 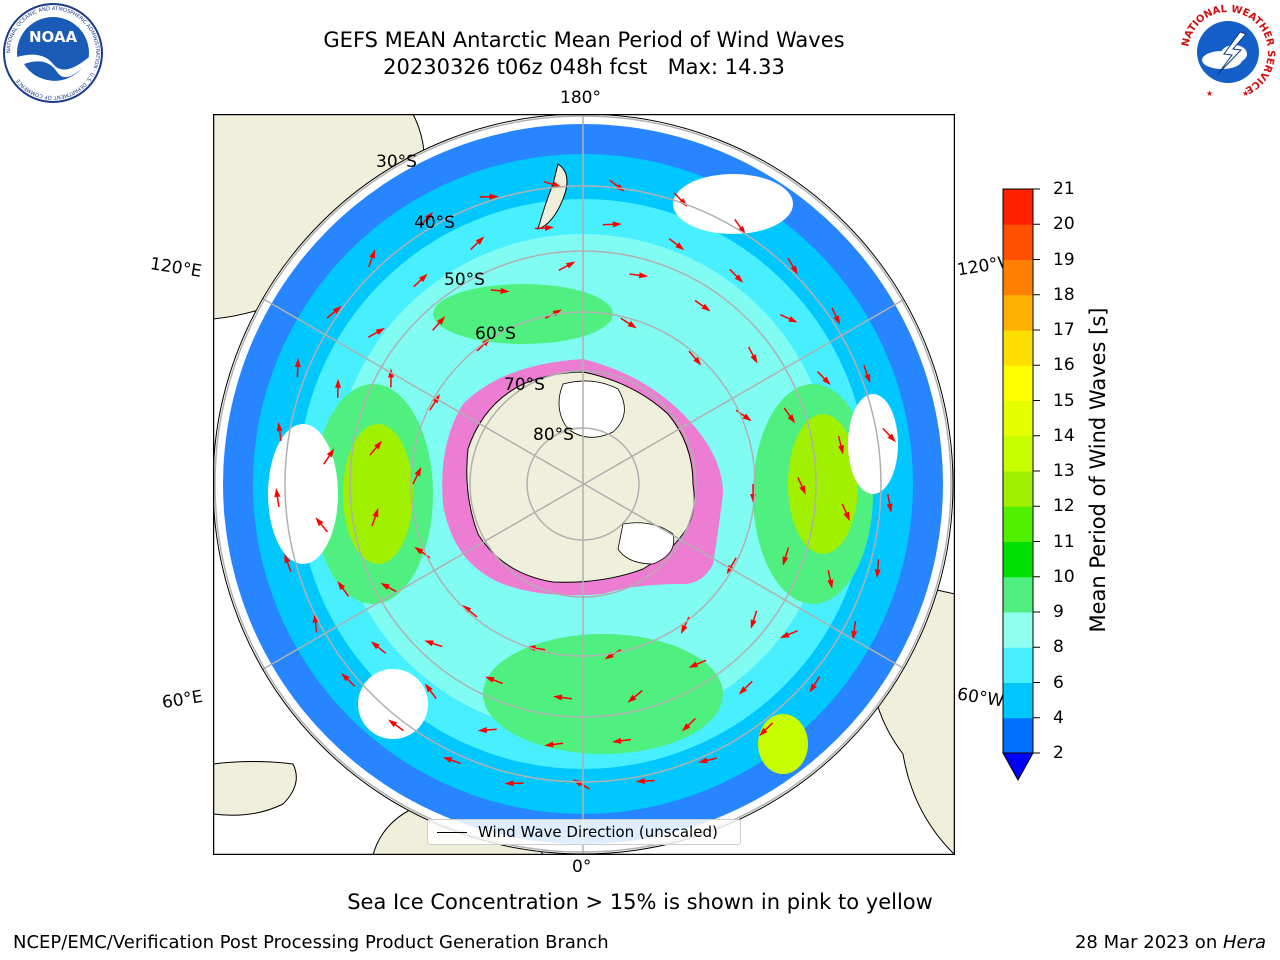 What do you see at coordinates (1064, 471) in the screenshot?
I see `colorbar-tick-label: 13` at bounding box center [1064, 471].